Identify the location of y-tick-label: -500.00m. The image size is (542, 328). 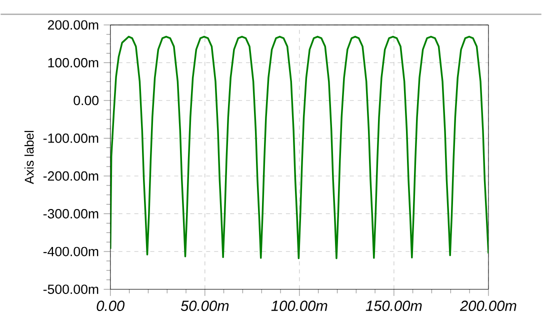
(70, 289).